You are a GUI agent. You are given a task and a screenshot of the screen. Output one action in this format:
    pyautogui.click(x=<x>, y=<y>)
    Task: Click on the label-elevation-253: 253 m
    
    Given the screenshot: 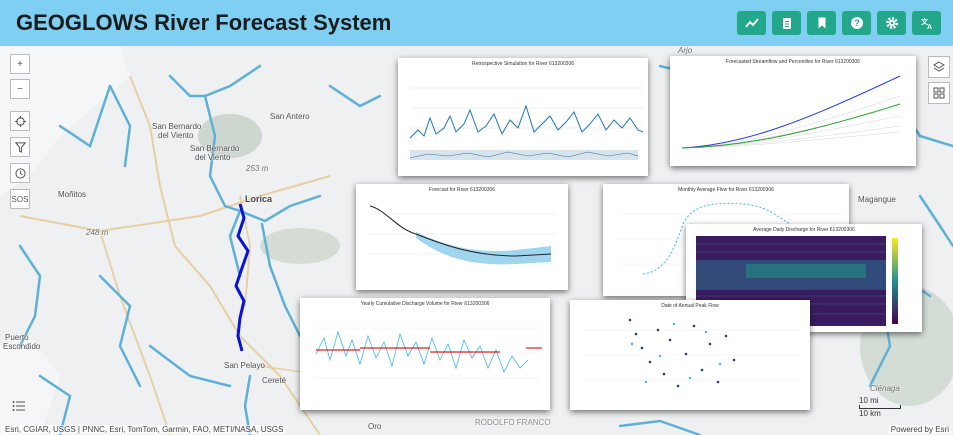 What is the action you would take?
    pyautogui.click(x=257, y=168)
    